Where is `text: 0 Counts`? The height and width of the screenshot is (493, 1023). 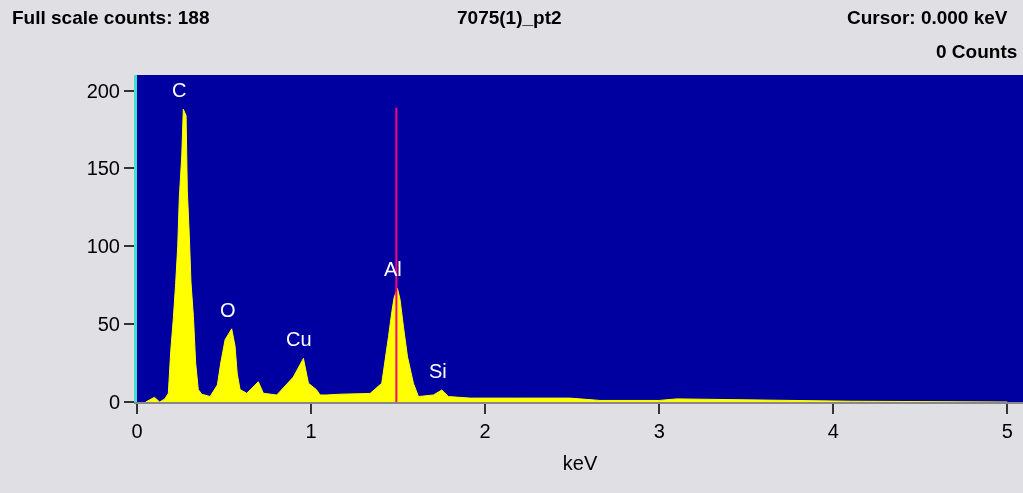
text: 0 Counts is located at coordinates (977, 51).